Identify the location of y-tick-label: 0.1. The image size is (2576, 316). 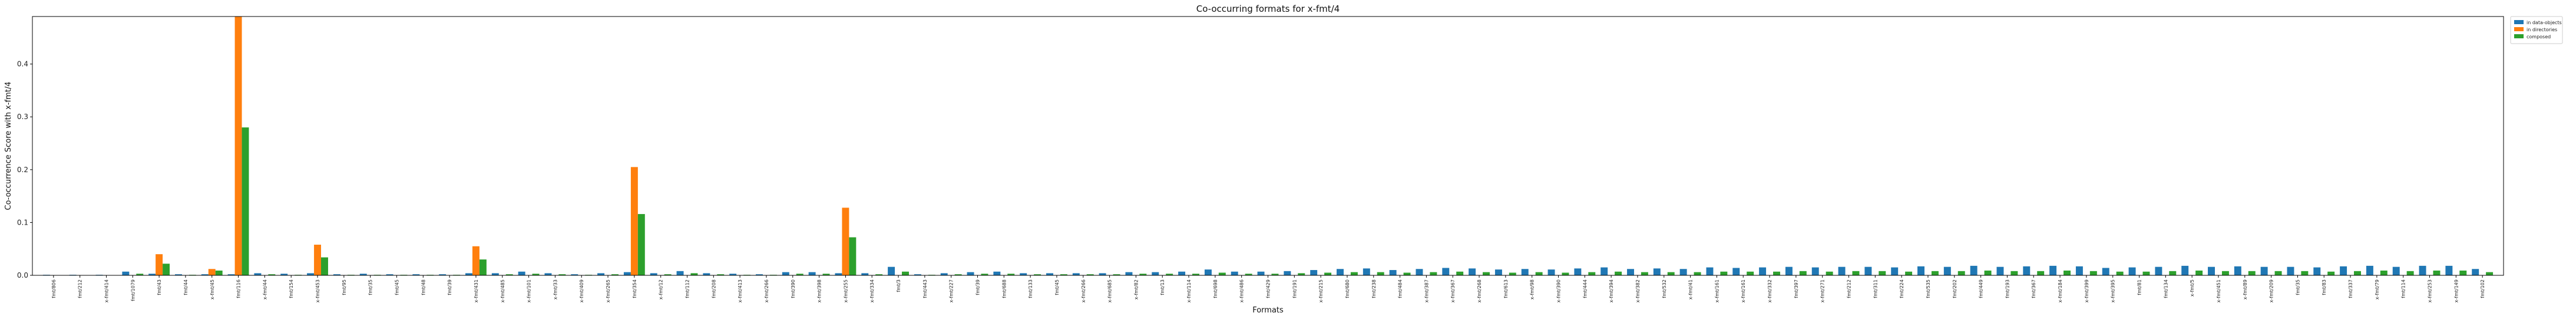
(22, 222).